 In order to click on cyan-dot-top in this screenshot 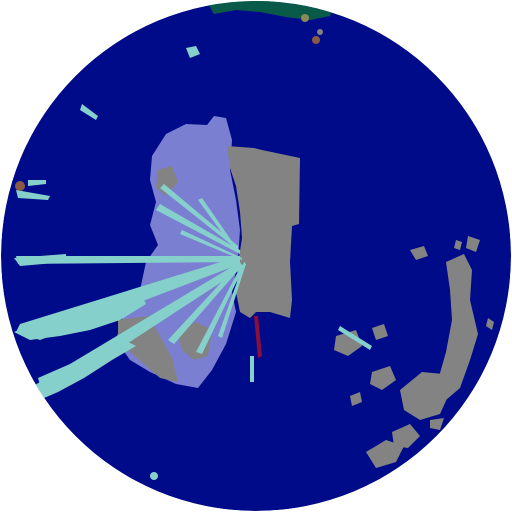, I will do `click(193, 52)`.